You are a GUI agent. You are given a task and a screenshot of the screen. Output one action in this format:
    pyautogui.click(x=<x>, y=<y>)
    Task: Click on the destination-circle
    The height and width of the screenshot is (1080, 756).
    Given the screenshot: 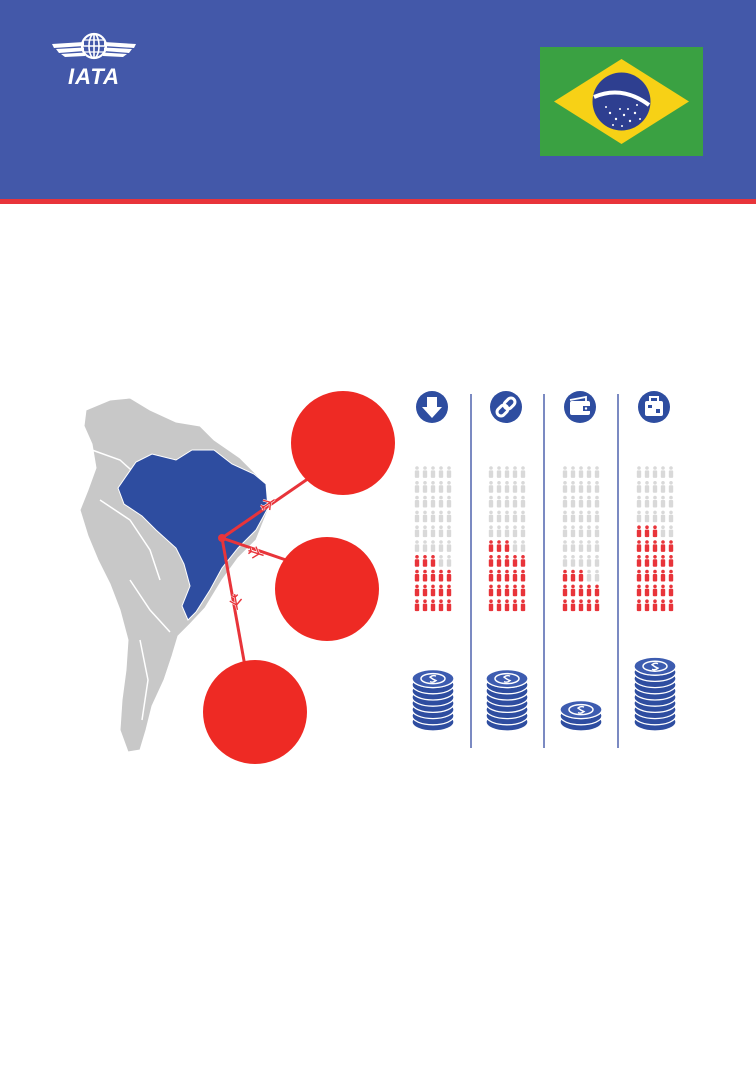 What is the action you would take?
    pyautogui.click(x=255, y=712)
    